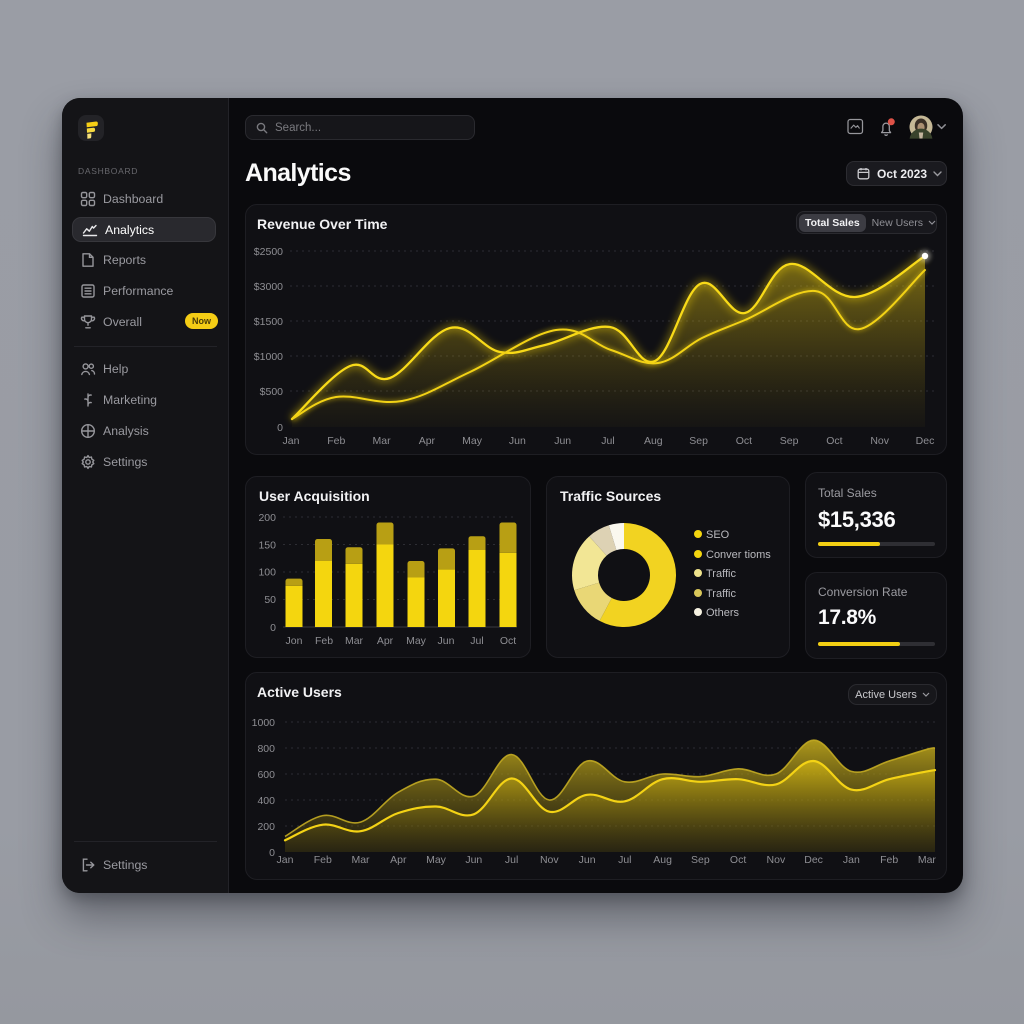 The width and height of the screenshot is (1024, 1024). What do you see at coordinates (267, 546) in the screenshot?
I see `svg-text: 150` at bounding box center [267, 546].